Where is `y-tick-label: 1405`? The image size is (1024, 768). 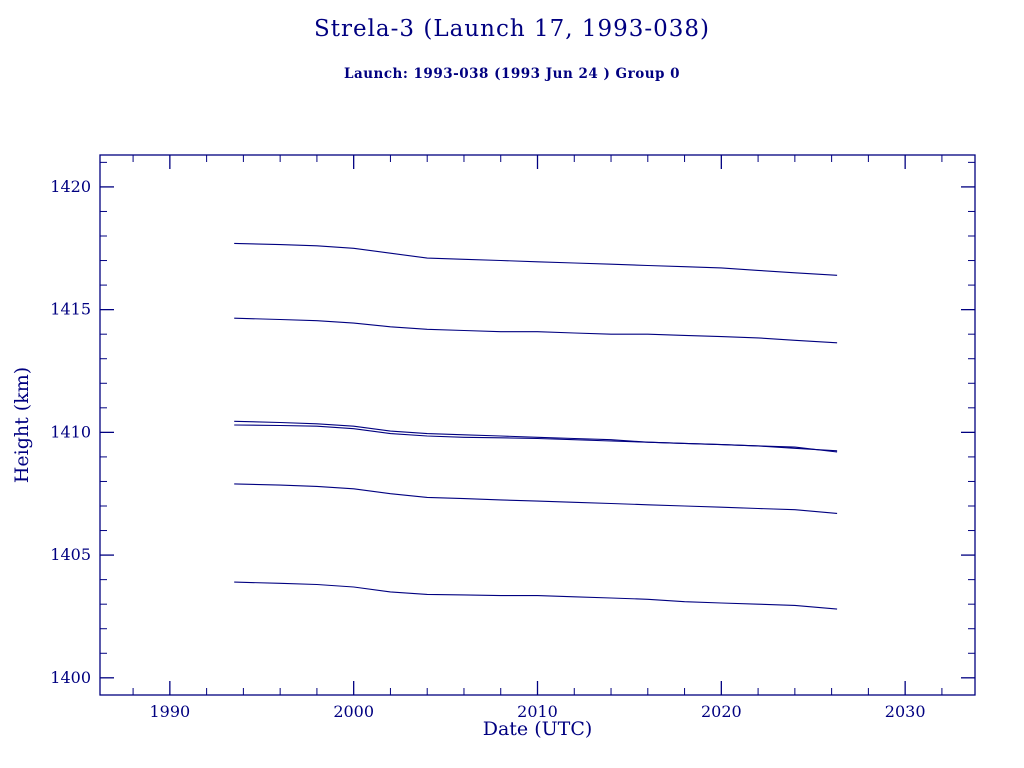
y-tick-label: 1405 is located at coordinates (70, 554).